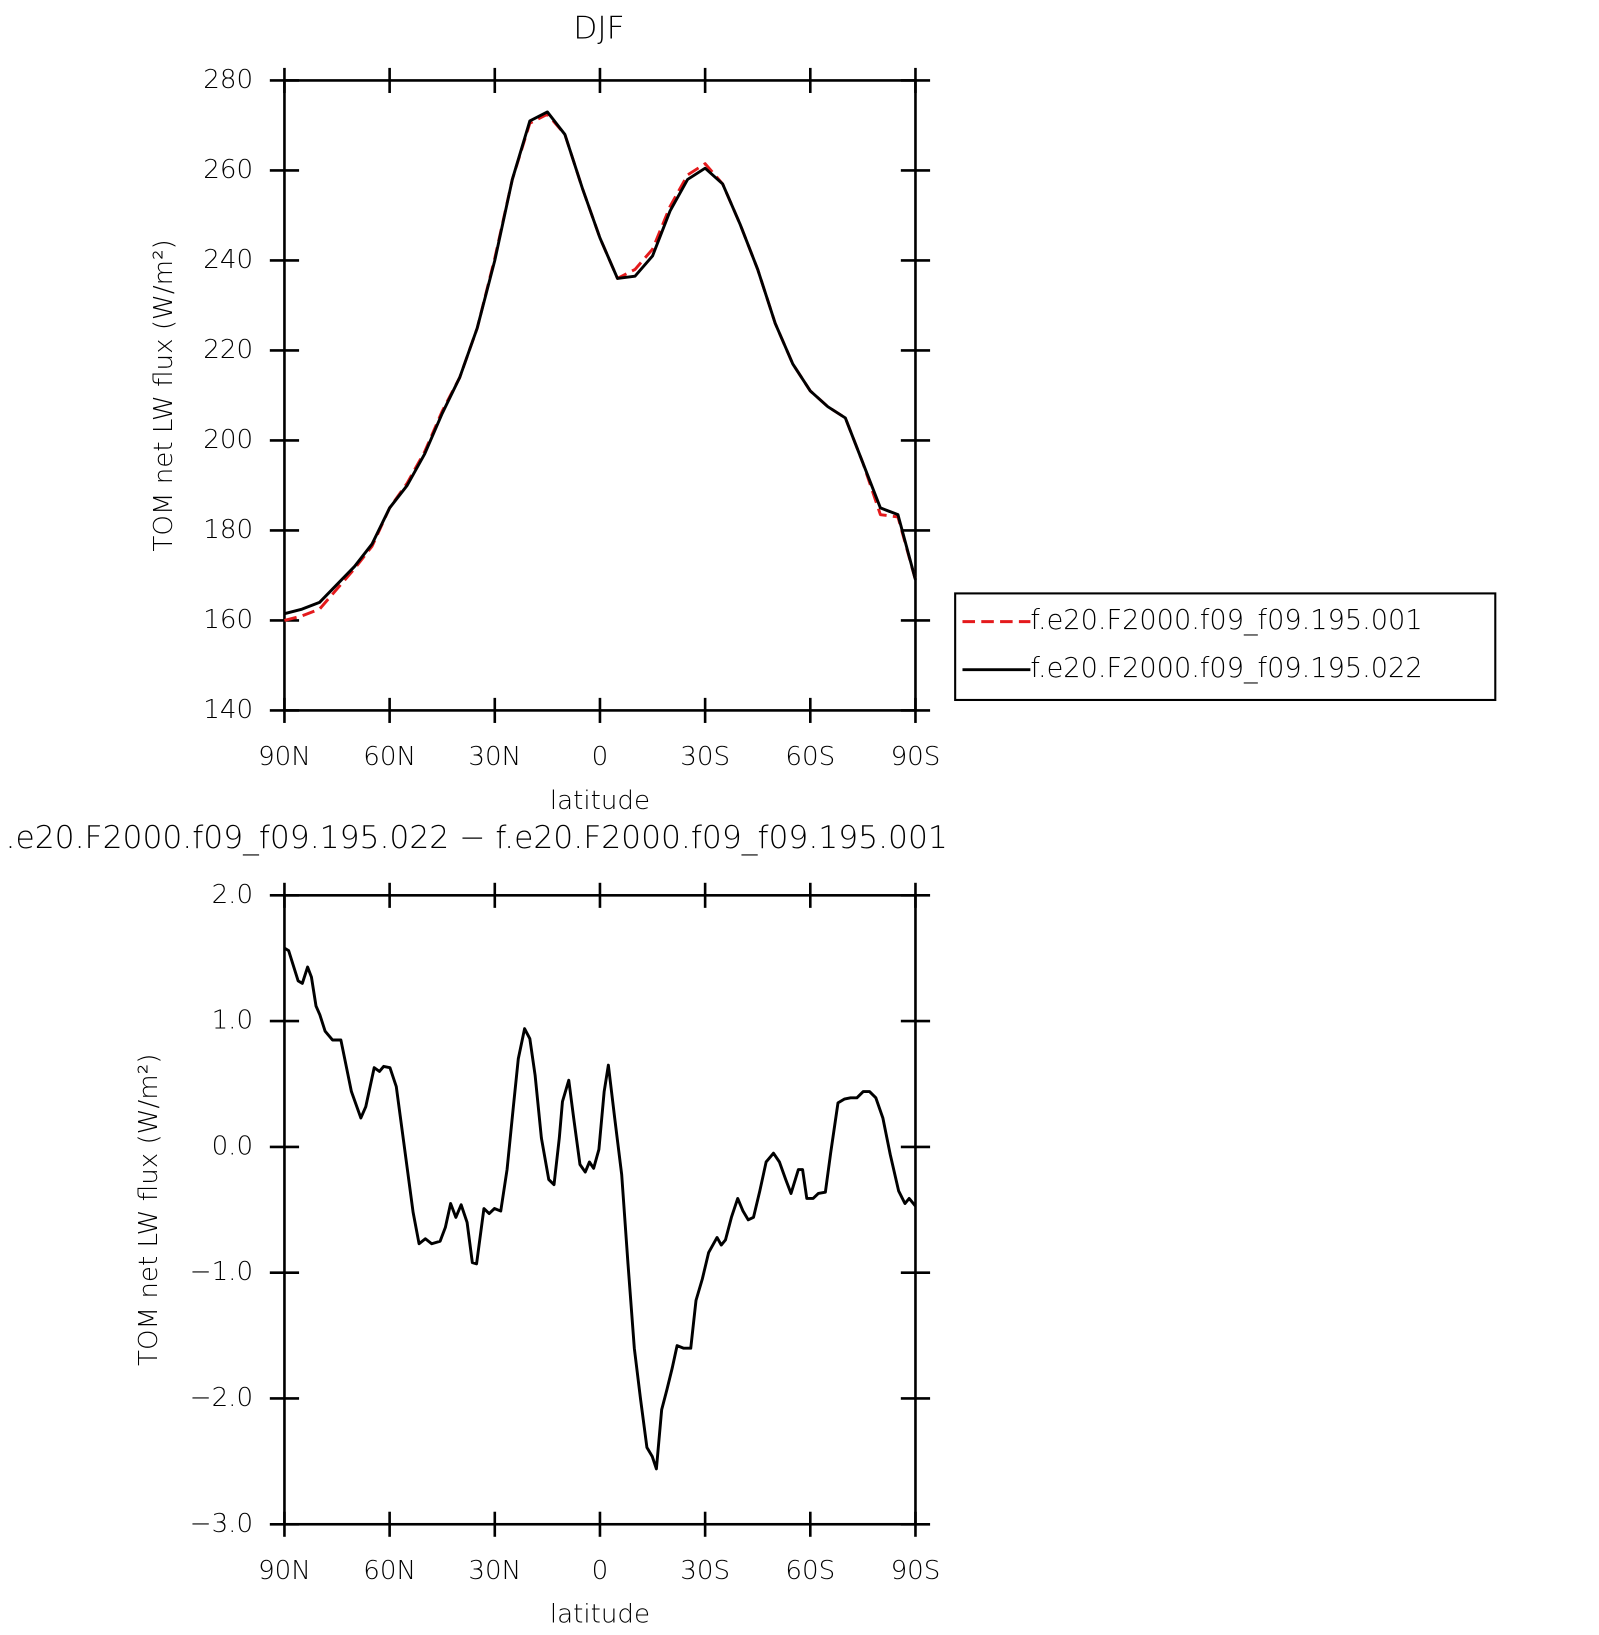 The height and width of the screenshot is (1635, 1599). I want to click on y-tick-label: 1.0, so click(233, 1021).